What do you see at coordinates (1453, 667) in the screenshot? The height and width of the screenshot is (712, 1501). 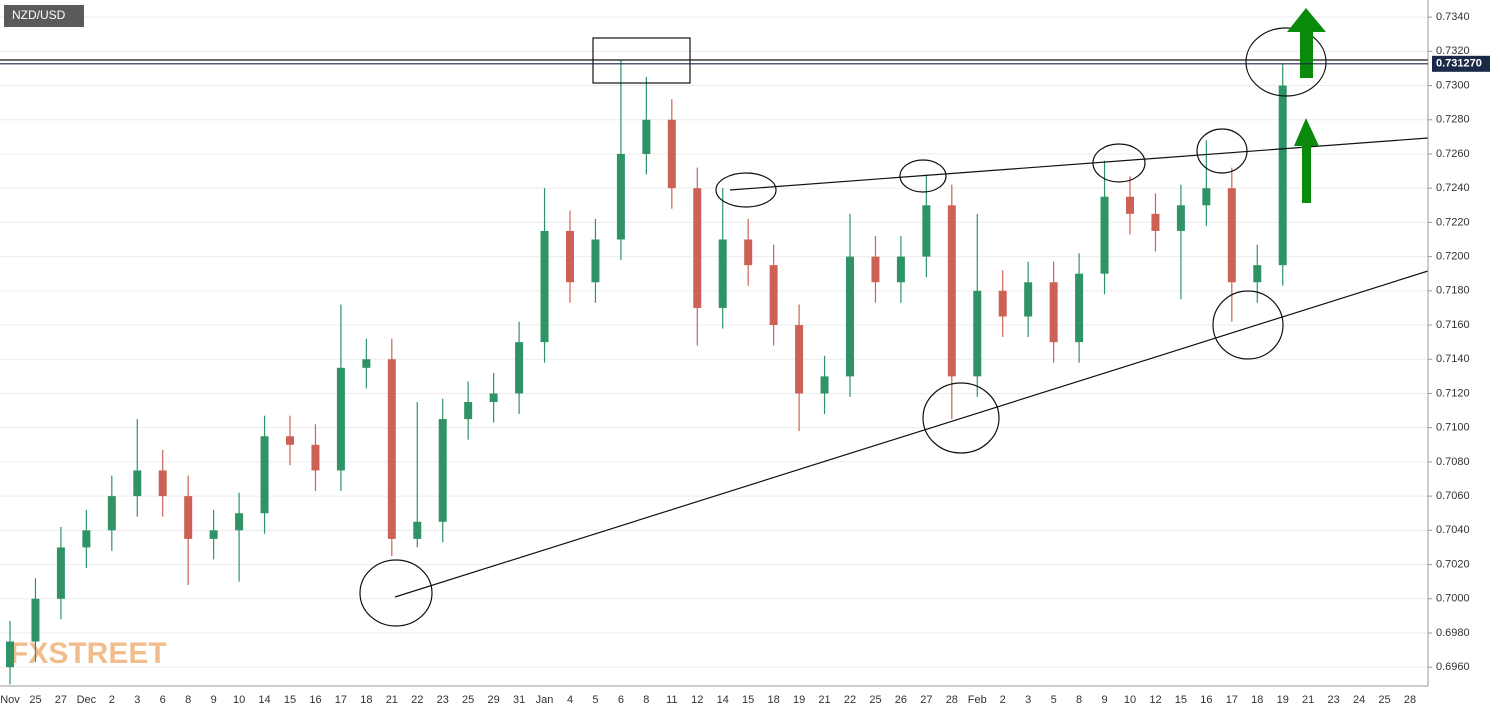 I see `y-tick-label: 0.6960` at bounding box center [1453, 667].